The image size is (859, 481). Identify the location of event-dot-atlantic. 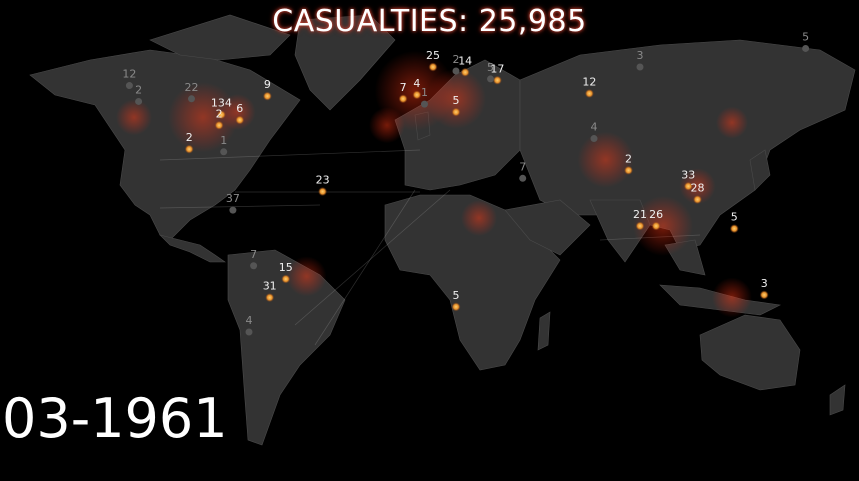
(323, 192).